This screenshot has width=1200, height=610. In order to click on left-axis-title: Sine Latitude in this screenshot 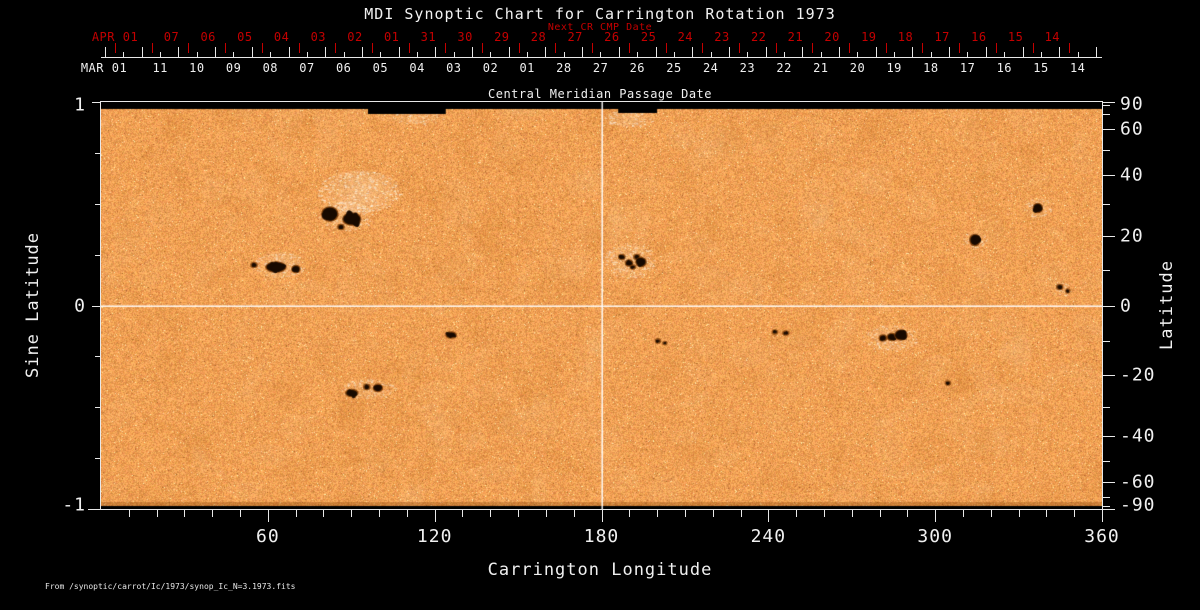, I will do `click(33, 305)`.